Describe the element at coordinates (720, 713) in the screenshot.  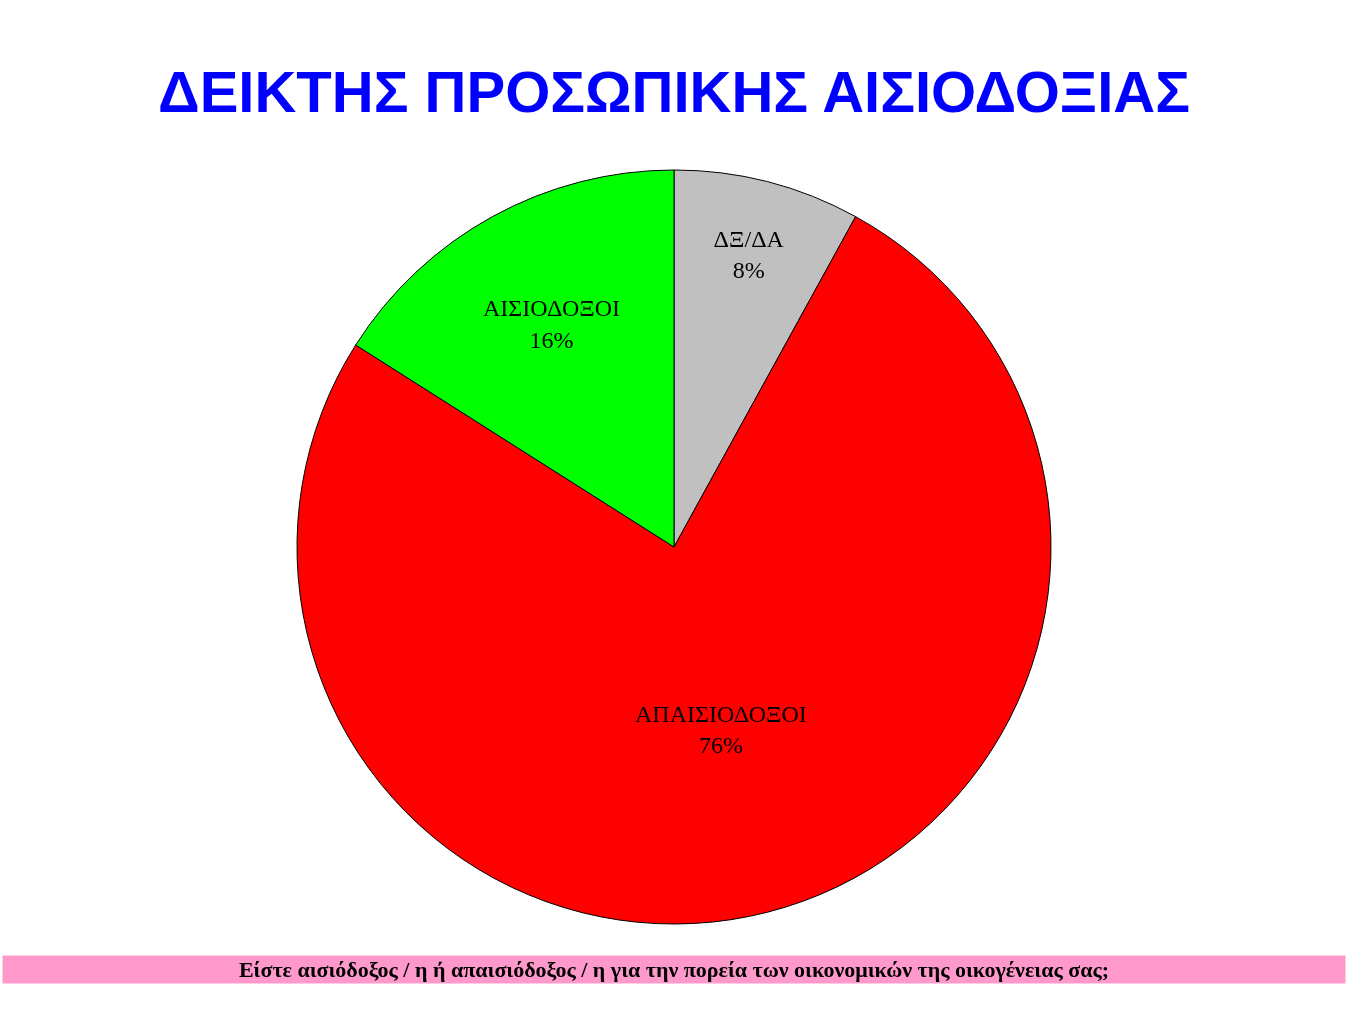
I see `slice-label: ΑΠΑΙΣΙΟΔΟΞΟΙ` at that location.